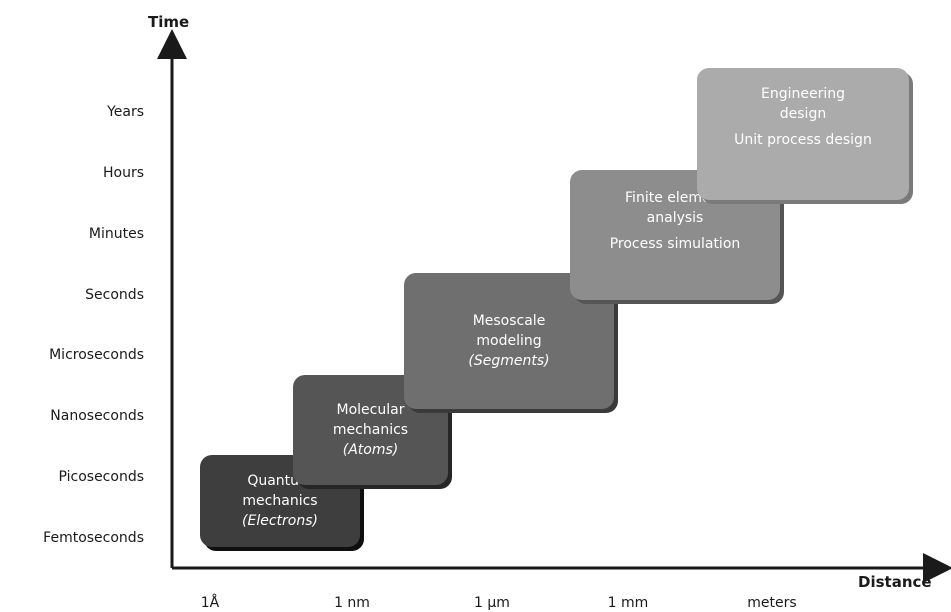 This screenshot has height=612, width=951. Describe the element at coordinates (370, 450) in the screenshot. I see `molecular-box-line3: (Atoms)` at that location.